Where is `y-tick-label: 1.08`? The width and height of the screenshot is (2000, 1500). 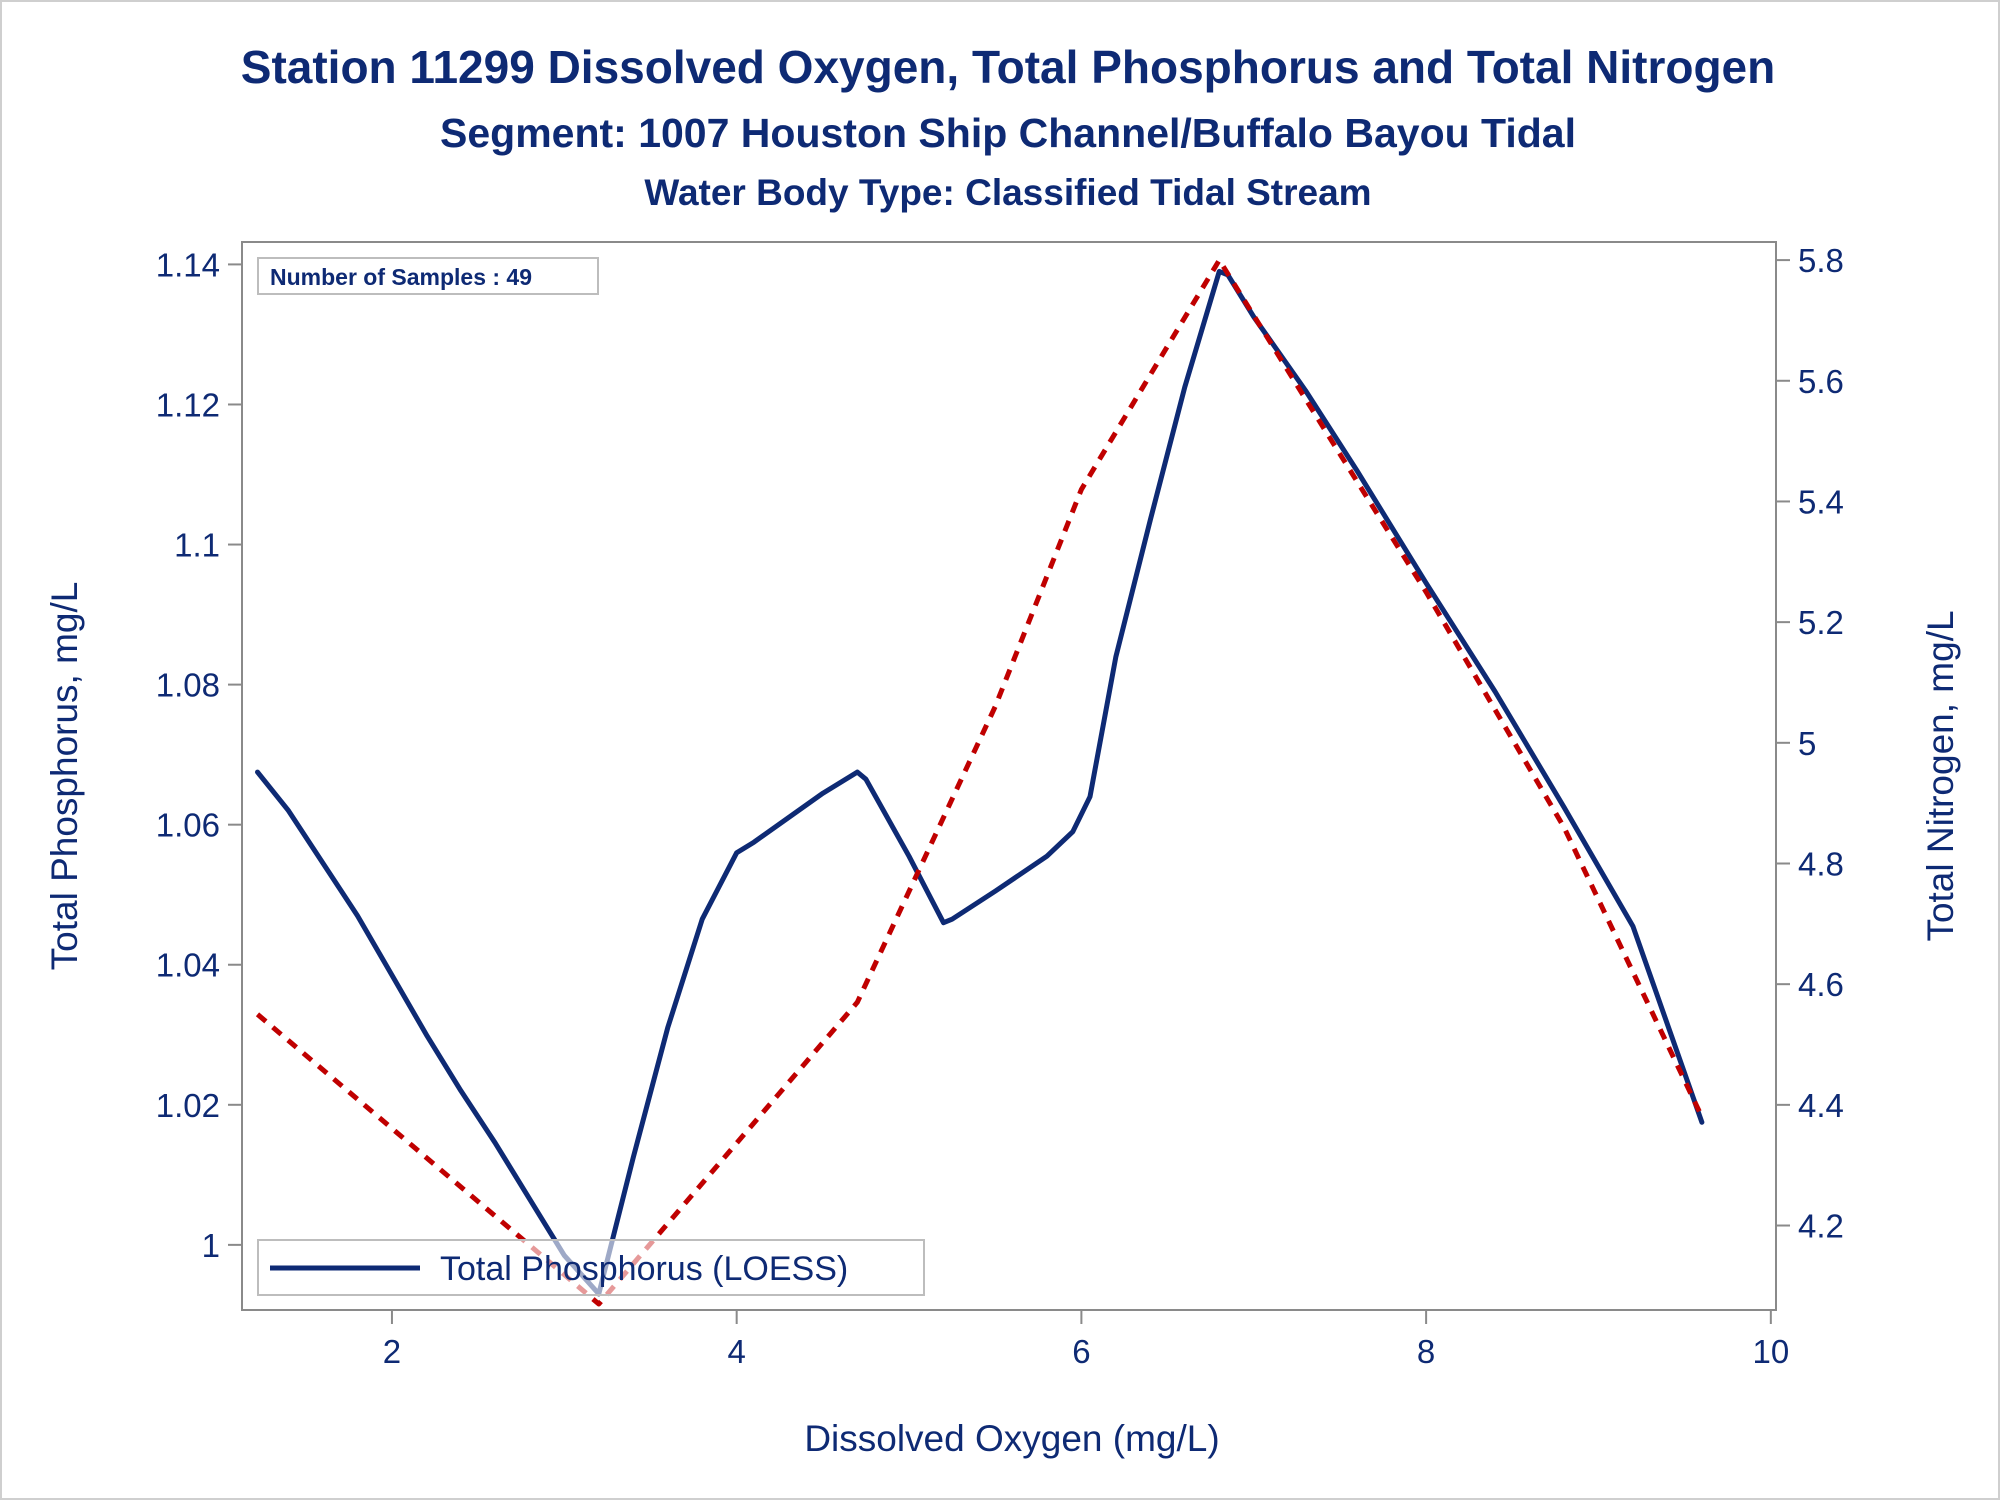 y-tick-label: 1.08 is located at coordinates (188, 685).